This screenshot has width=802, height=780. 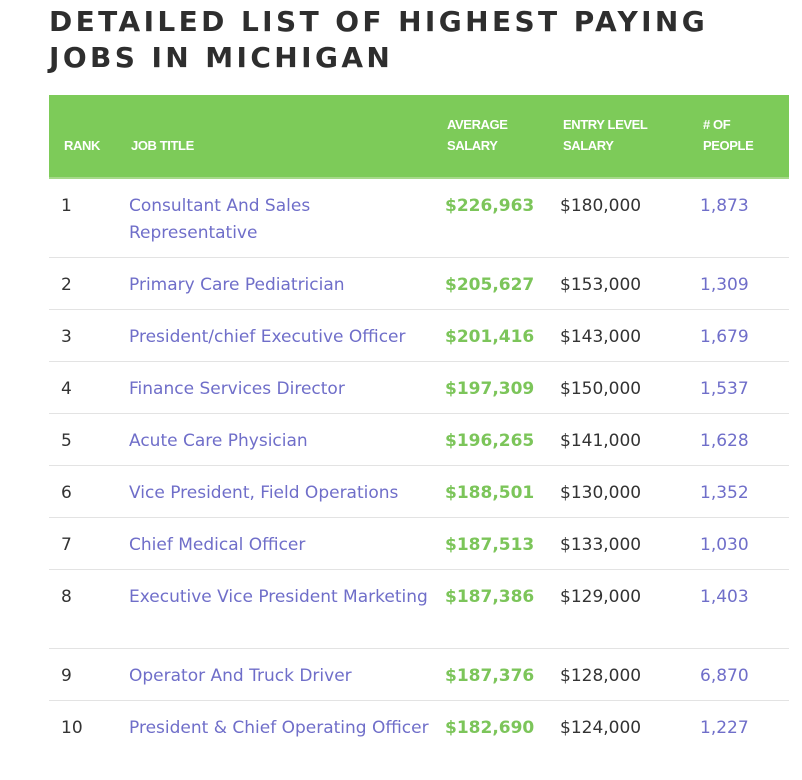 What do you see at coordinates (601, 597) in the screenshot?
I see `entry-level-salary-cell: $129,000` at bounding box center [601, 597].